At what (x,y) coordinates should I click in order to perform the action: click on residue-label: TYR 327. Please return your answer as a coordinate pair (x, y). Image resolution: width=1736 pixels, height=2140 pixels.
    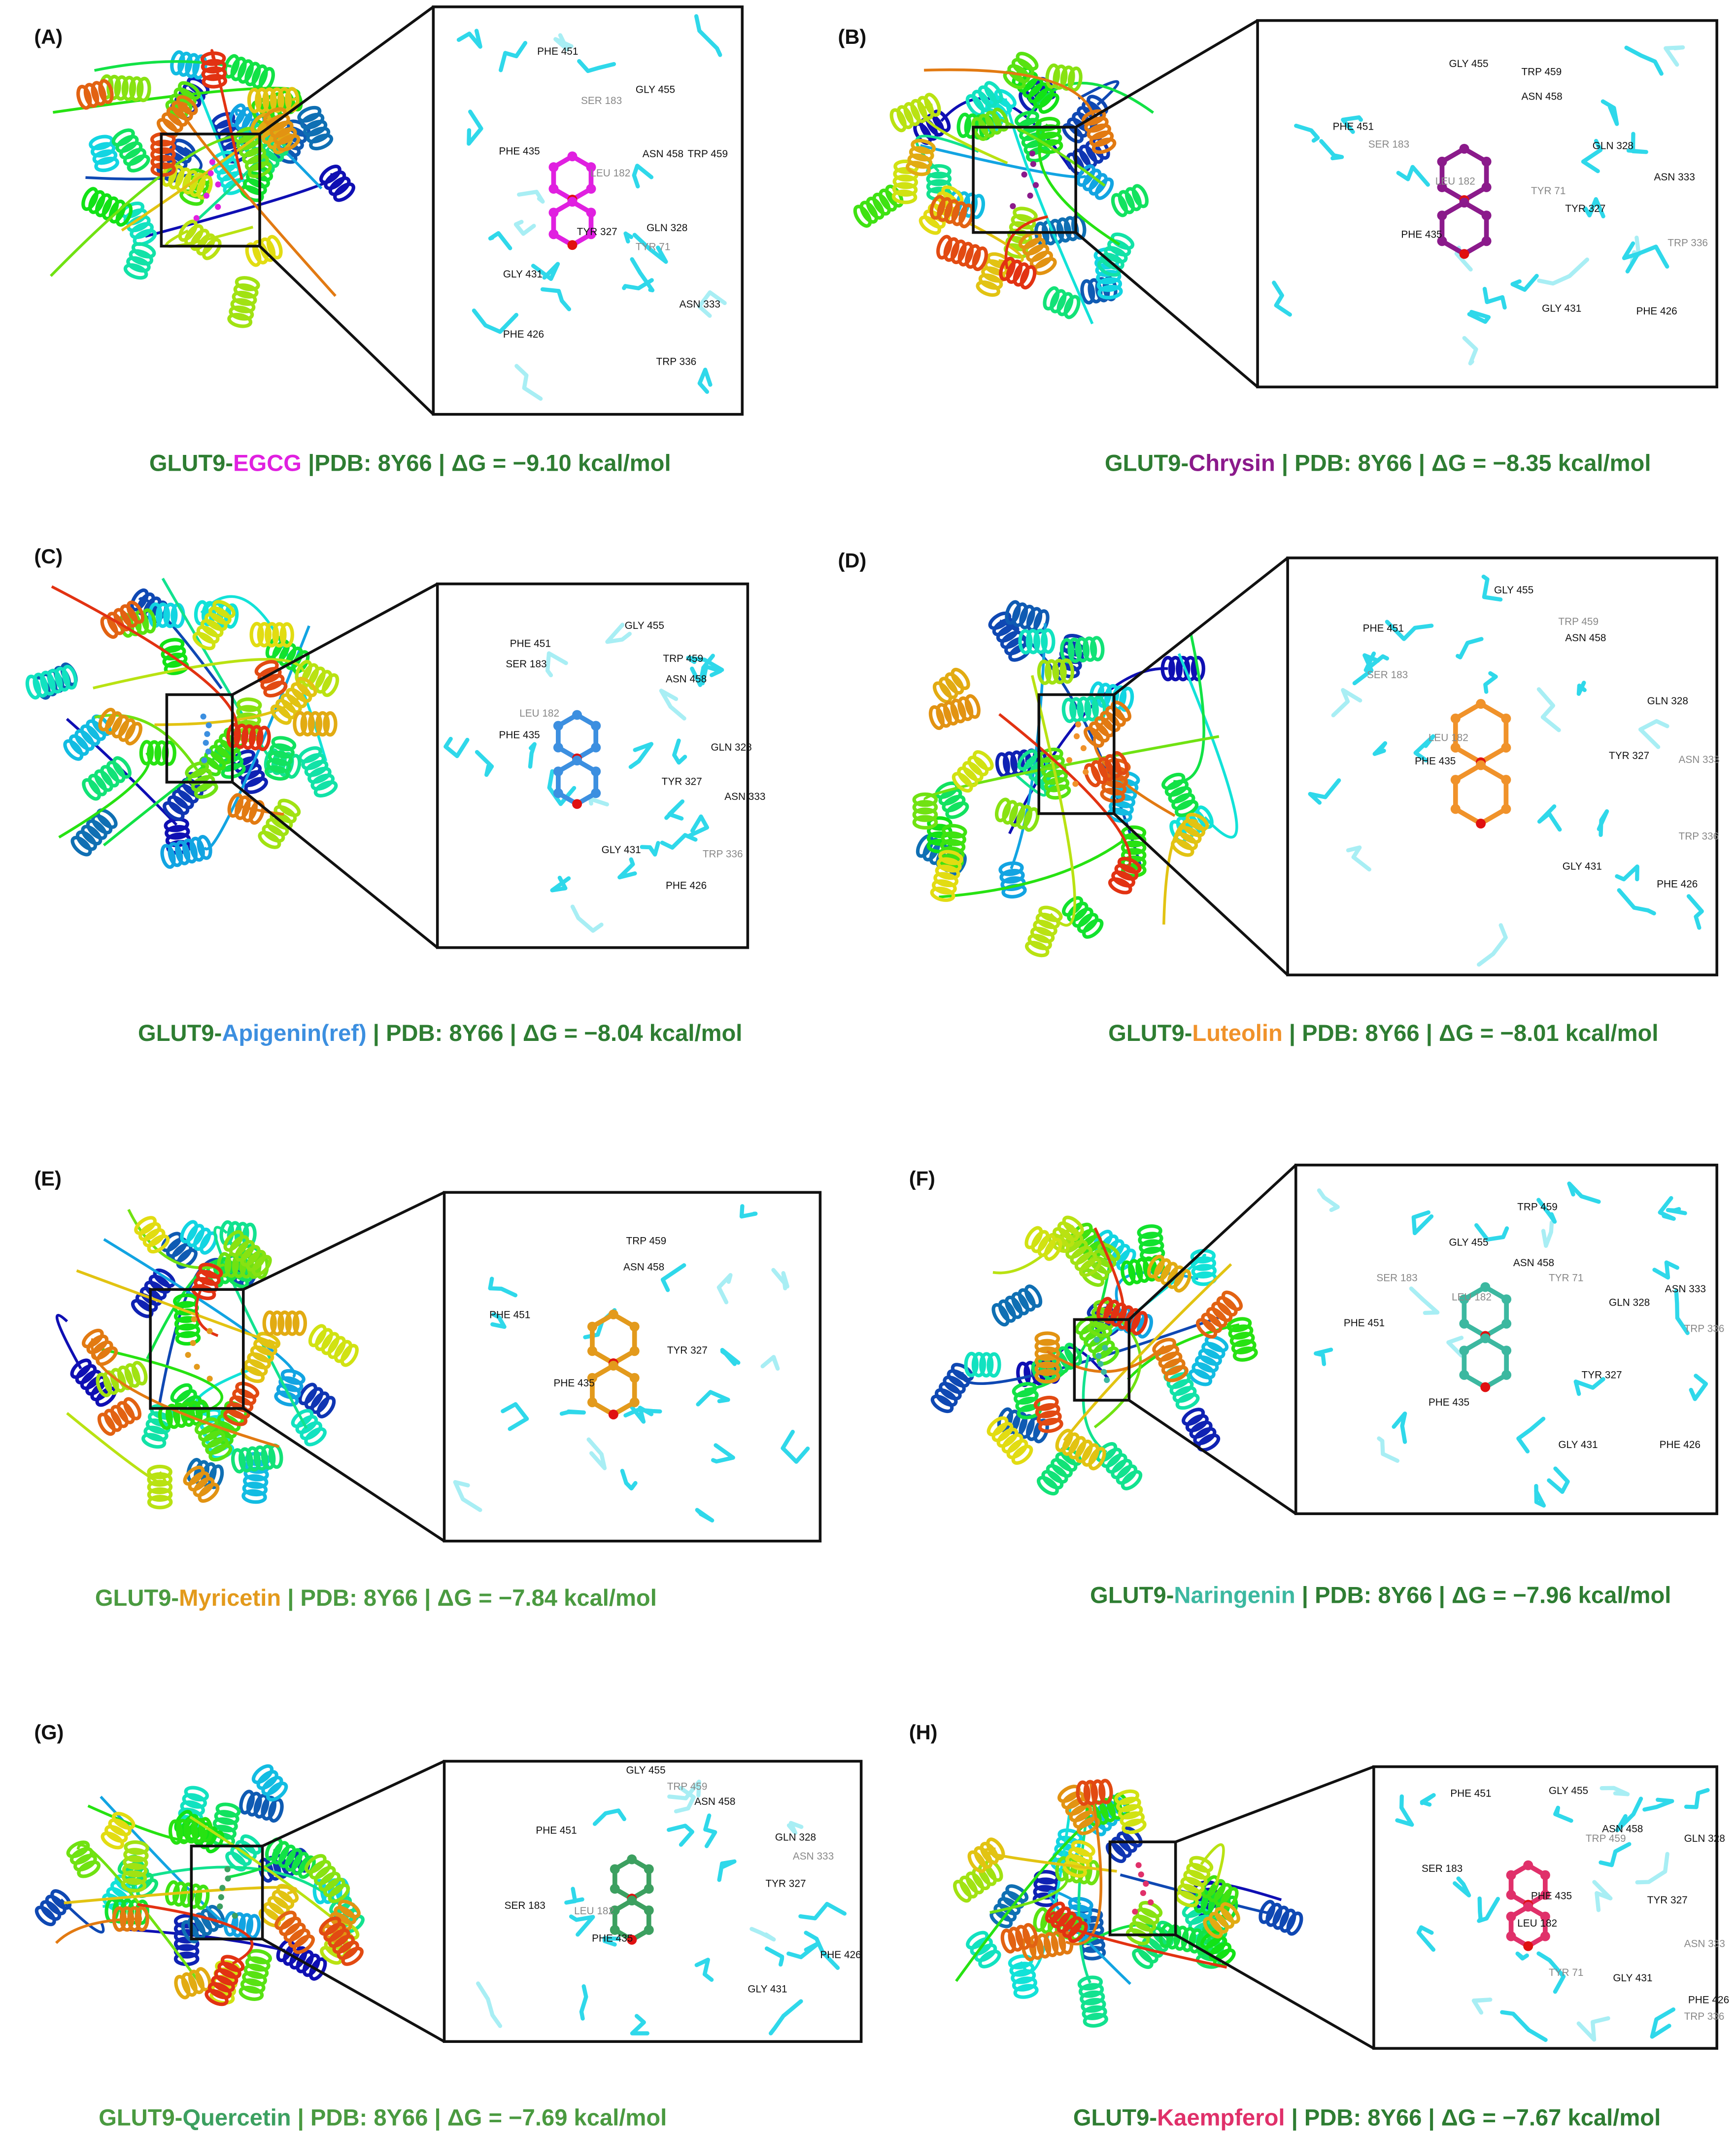
    Looking at the image, I should click on (687, 1350).